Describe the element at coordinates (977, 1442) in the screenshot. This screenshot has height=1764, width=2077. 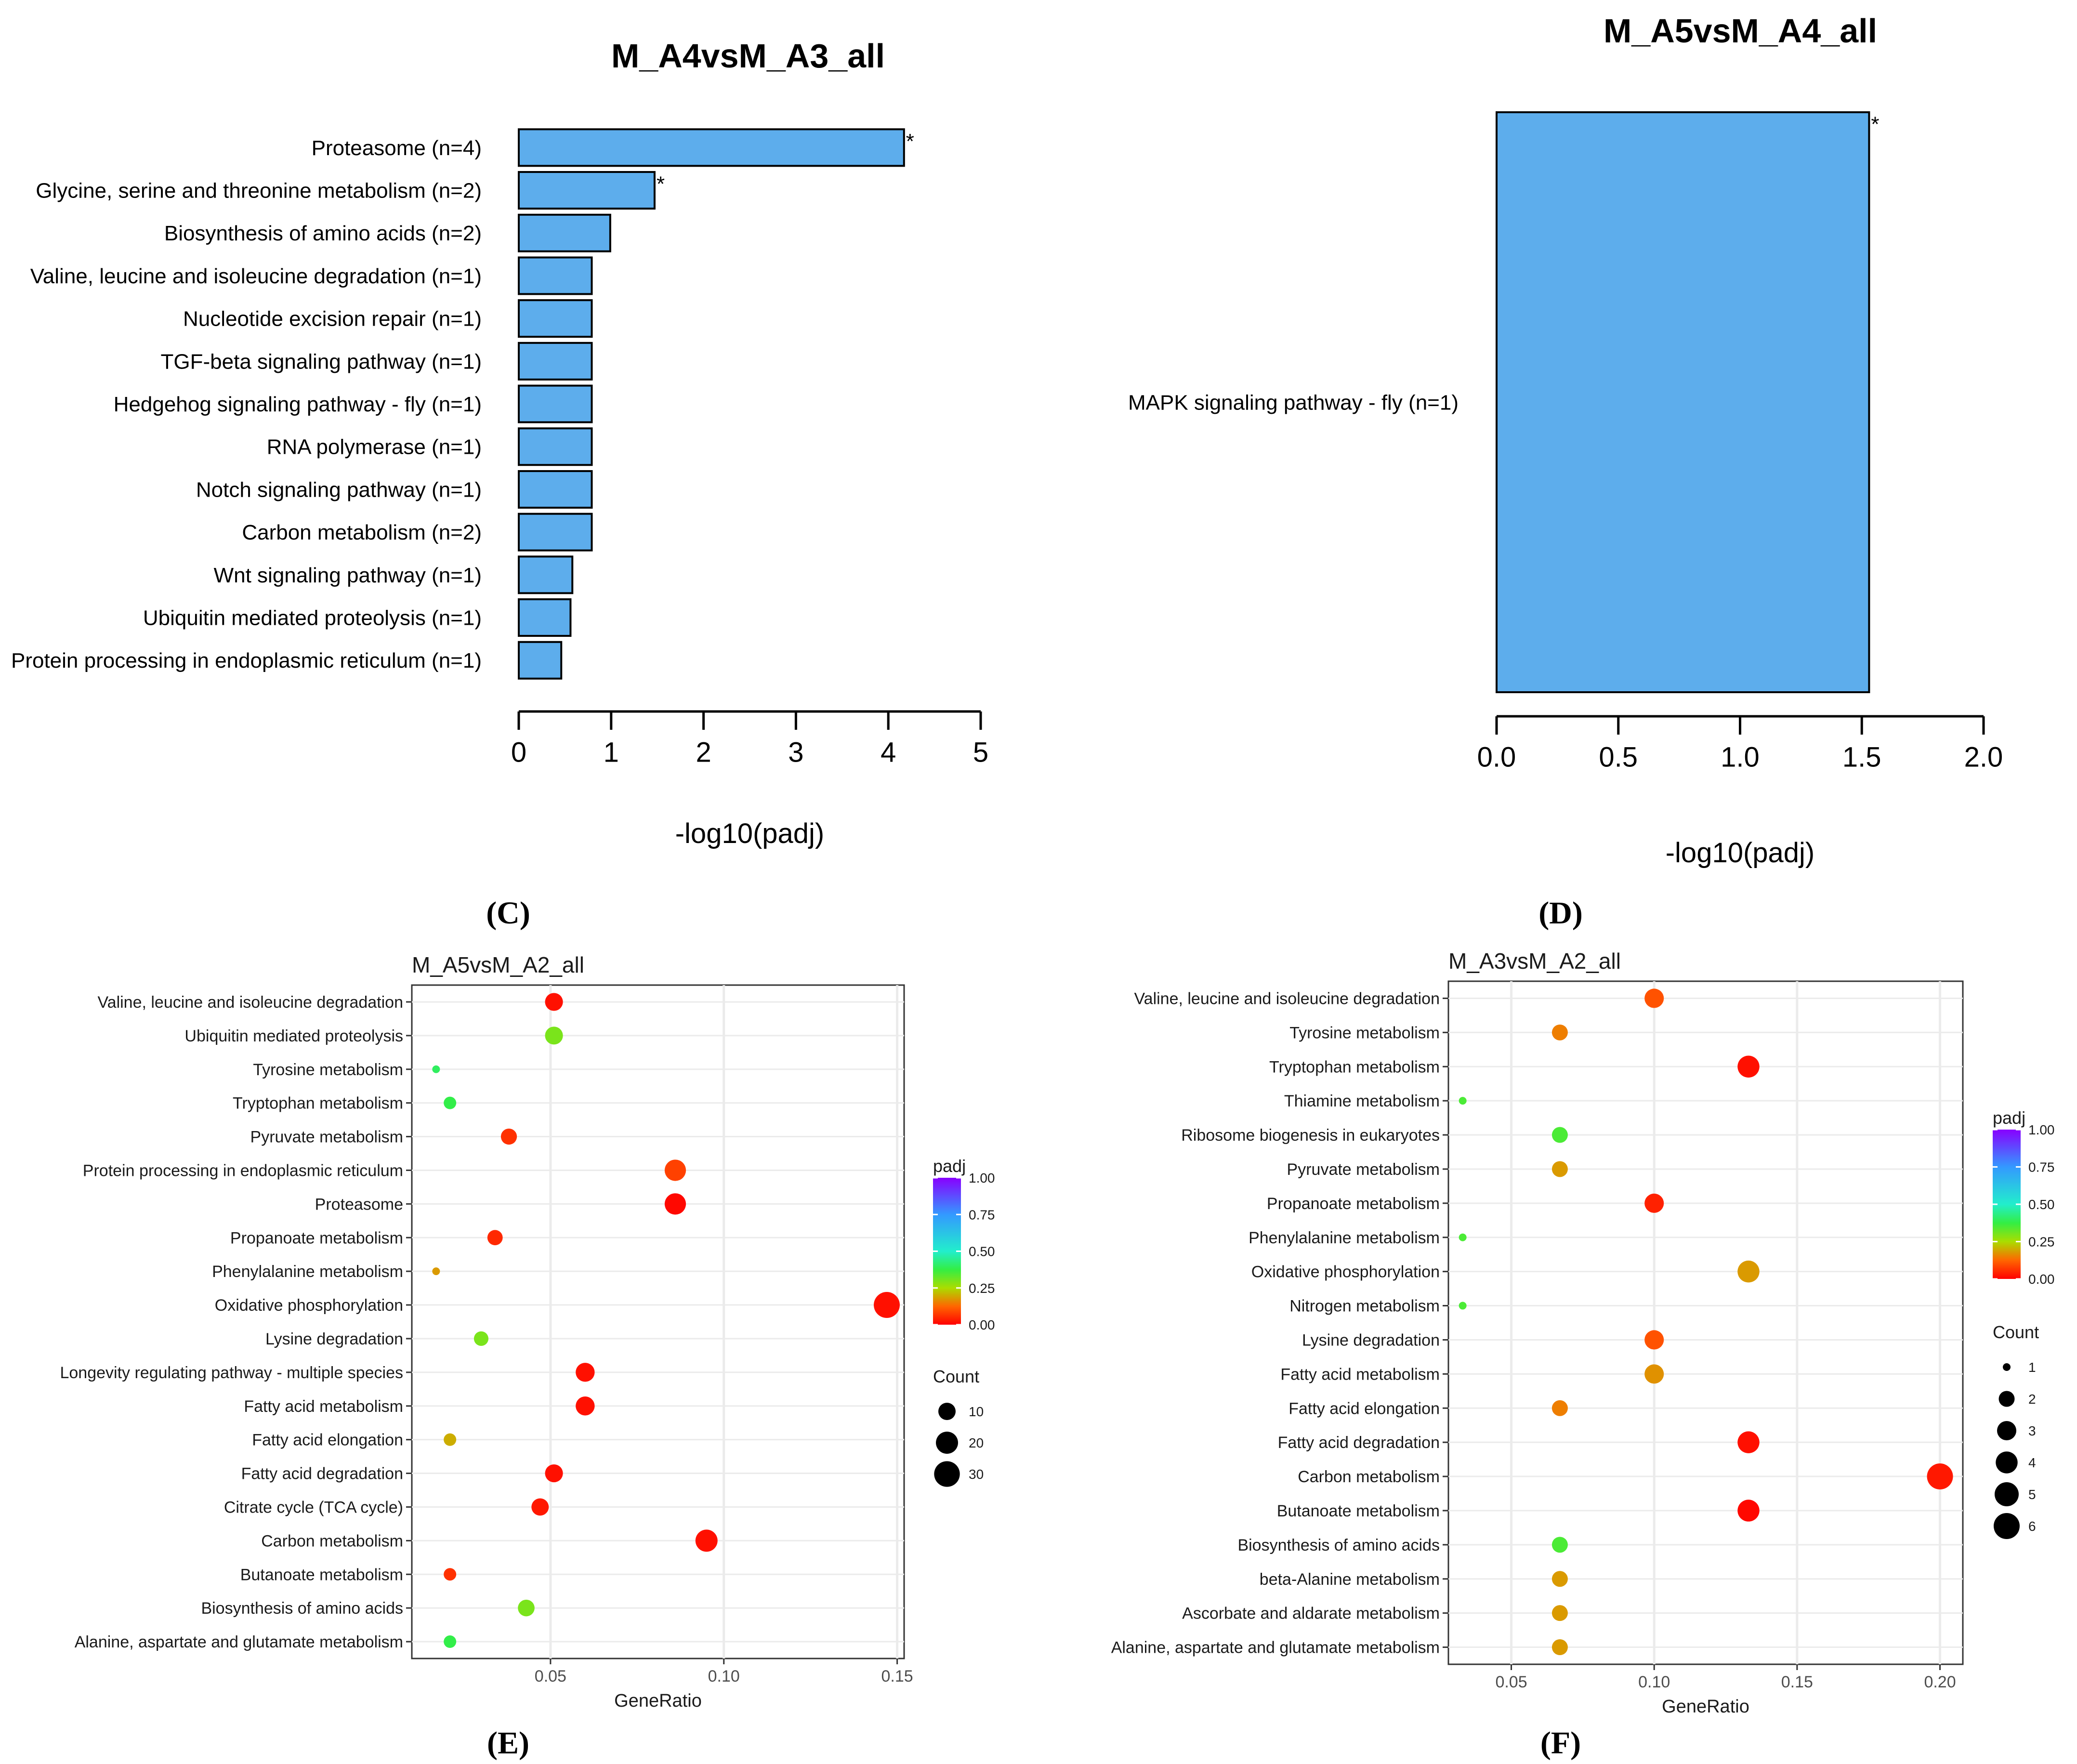
I see `legend-count-label: 20` at that location.